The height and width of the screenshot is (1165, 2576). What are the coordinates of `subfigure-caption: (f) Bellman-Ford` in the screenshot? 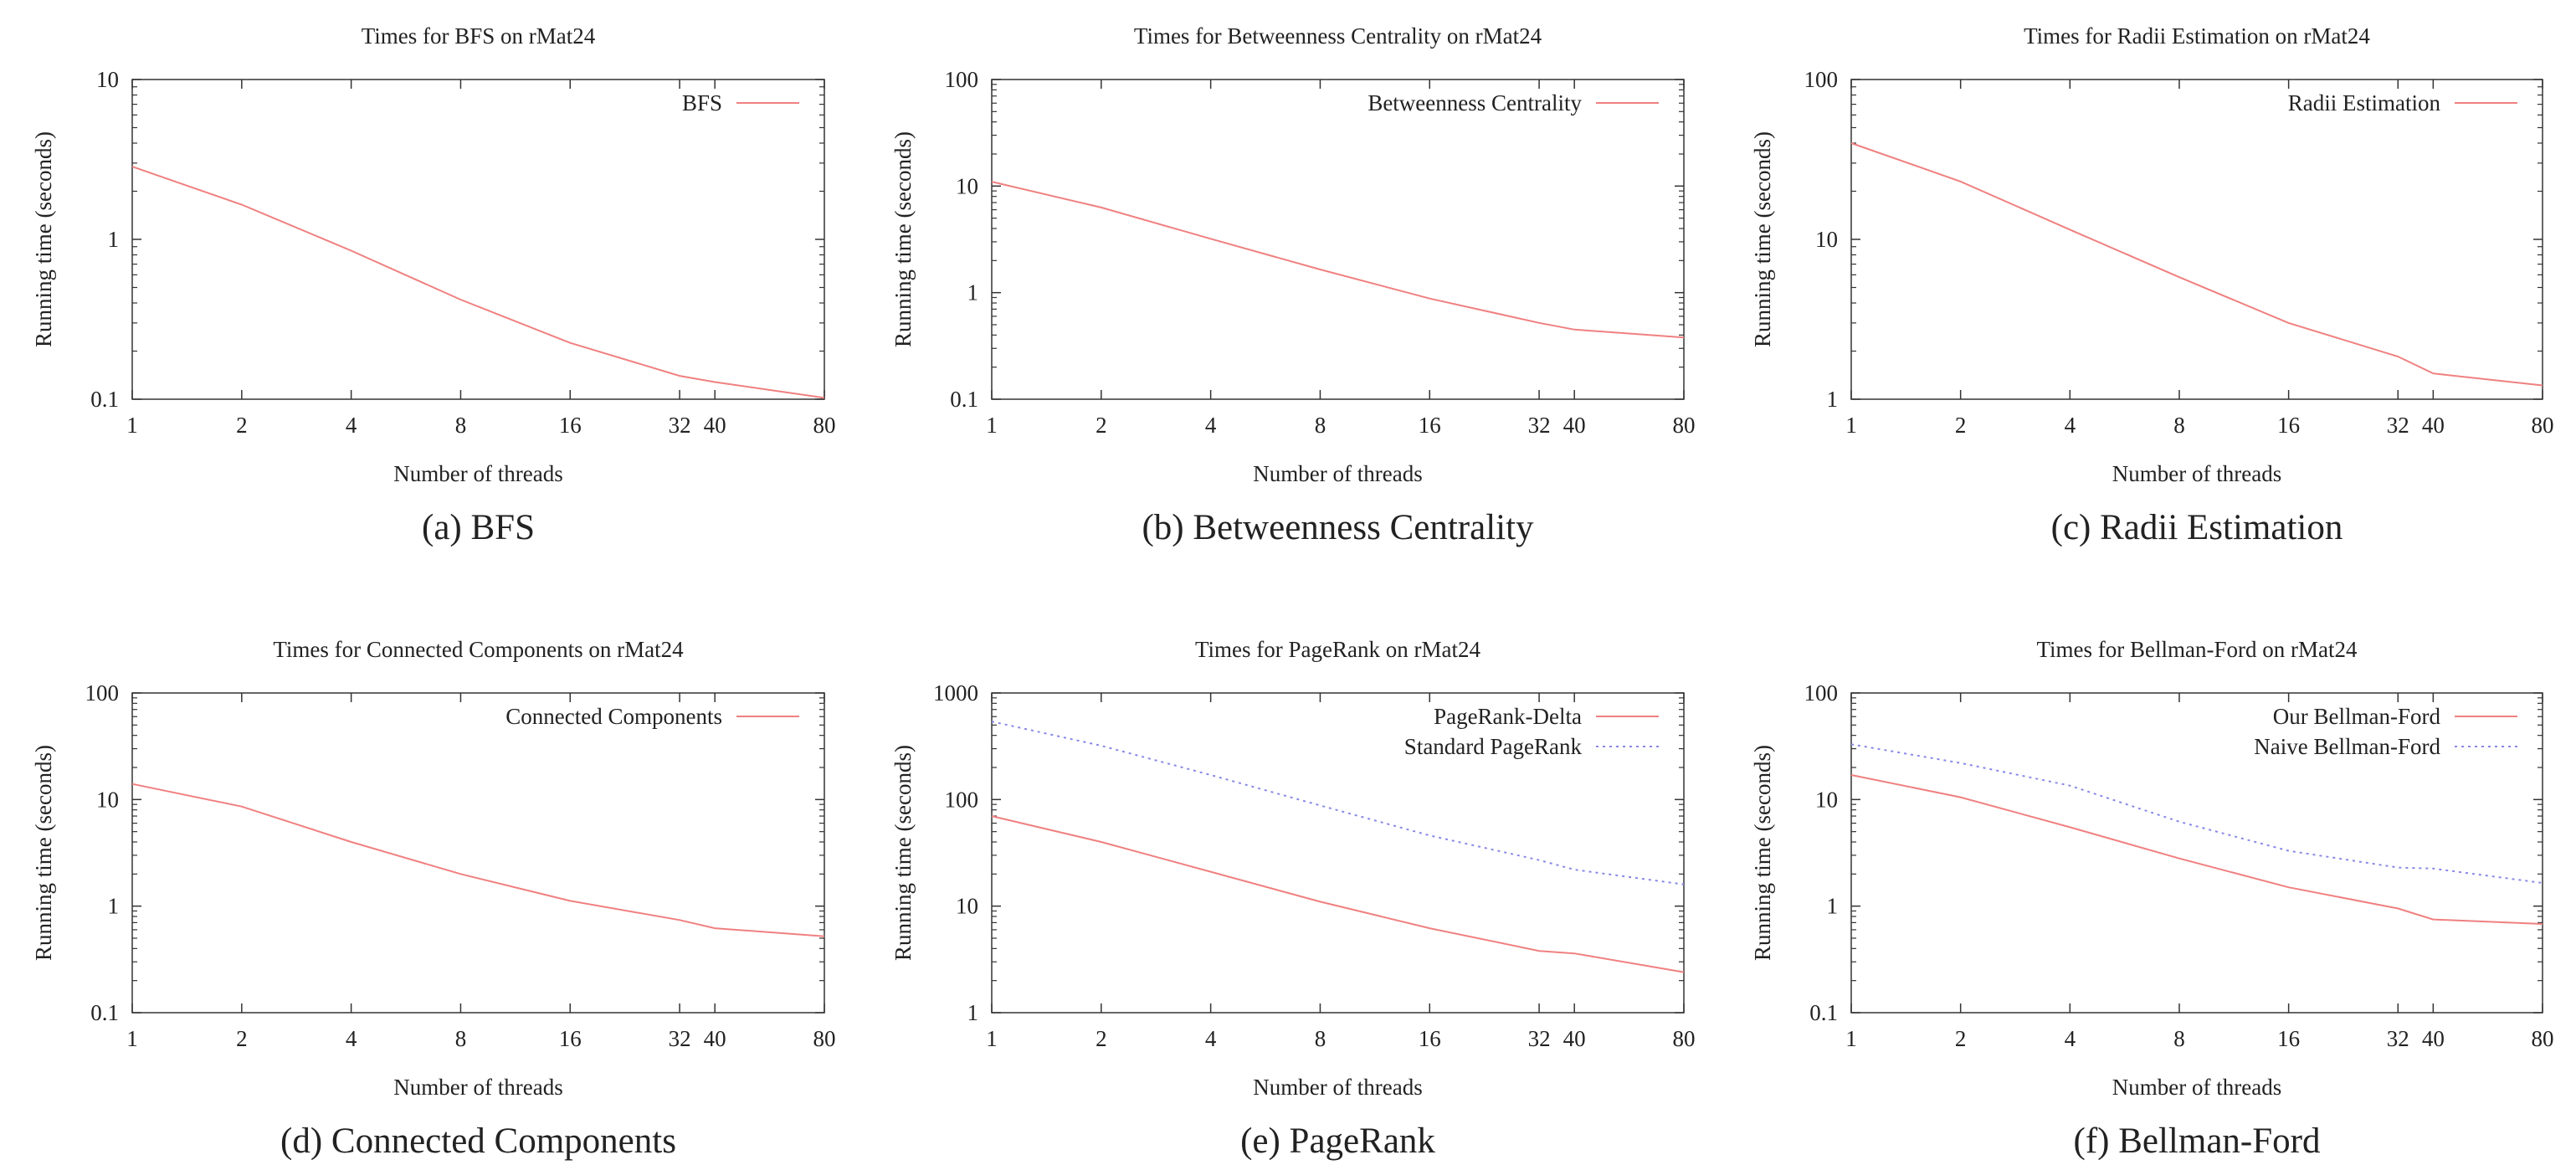 It's located at (2197, 1141).